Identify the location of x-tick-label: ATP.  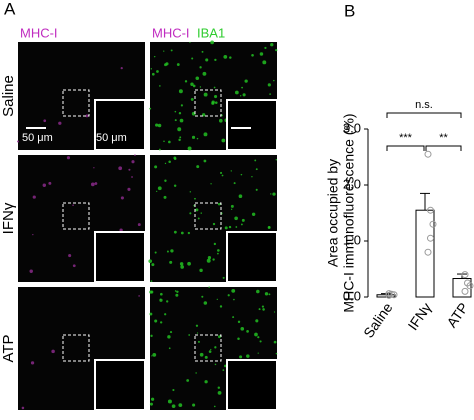
(457, 315).